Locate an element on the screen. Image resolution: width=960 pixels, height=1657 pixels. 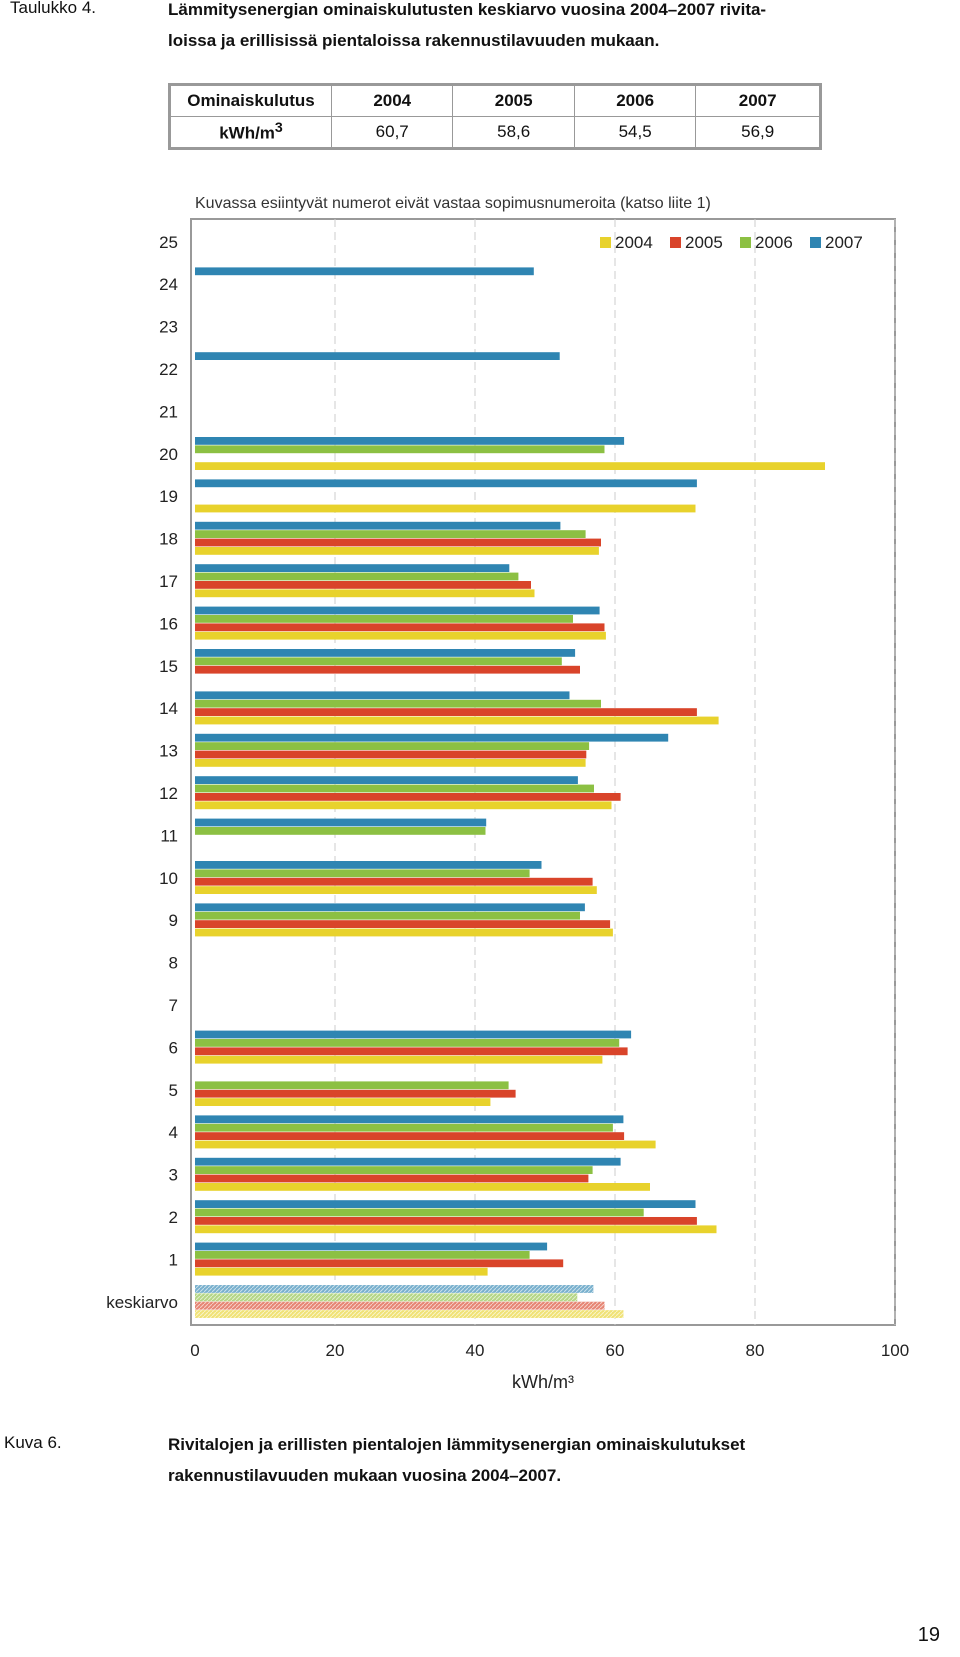
x-tick-label: 40 is located at coordinates (475, 1350).